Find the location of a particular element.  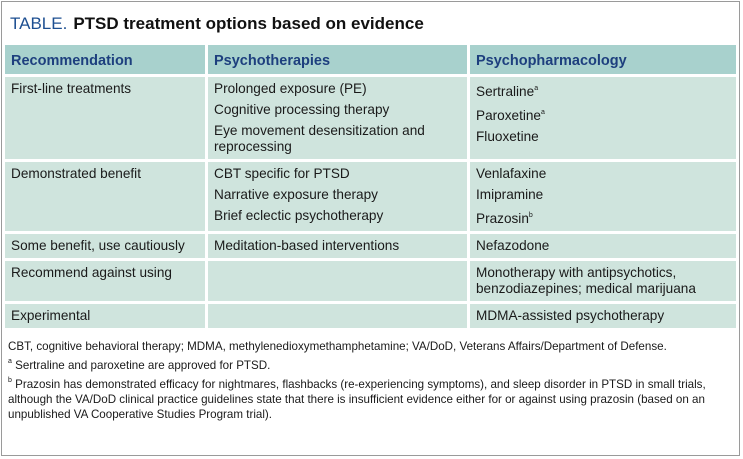

table-cell: Recommend against using is located at coordinates (105, 281).